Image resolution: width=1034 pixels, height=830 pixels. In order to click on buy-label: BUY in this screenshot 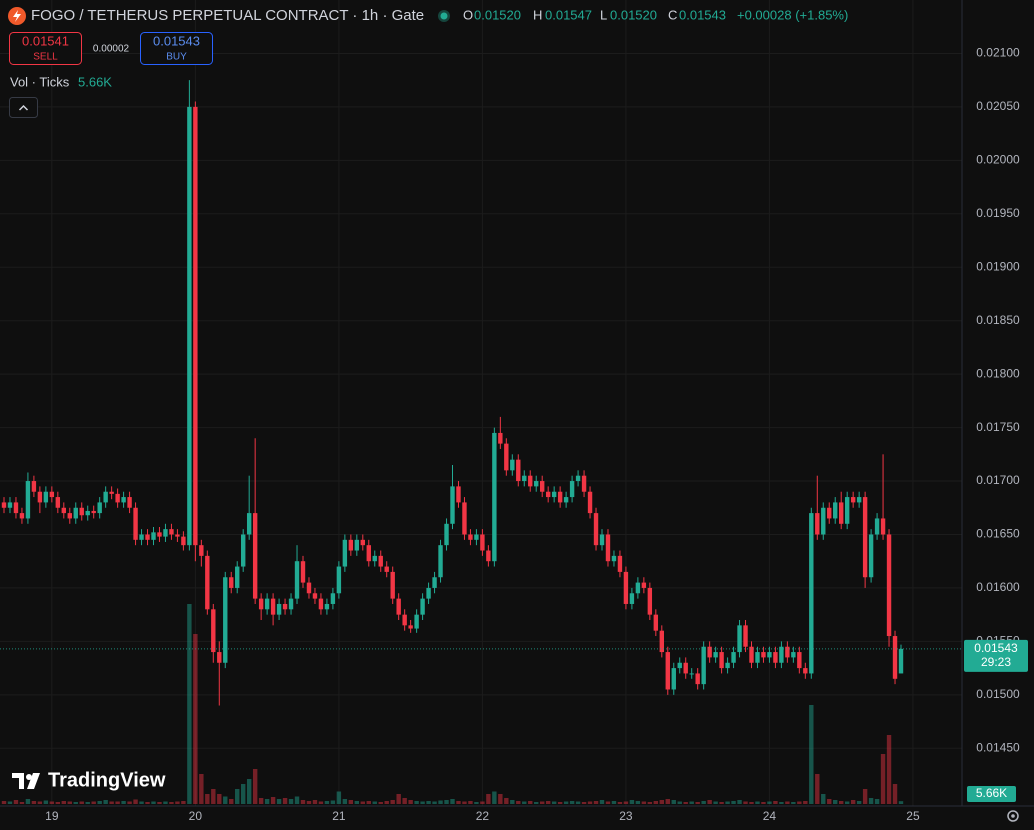, I will do `click(176, 57)`.